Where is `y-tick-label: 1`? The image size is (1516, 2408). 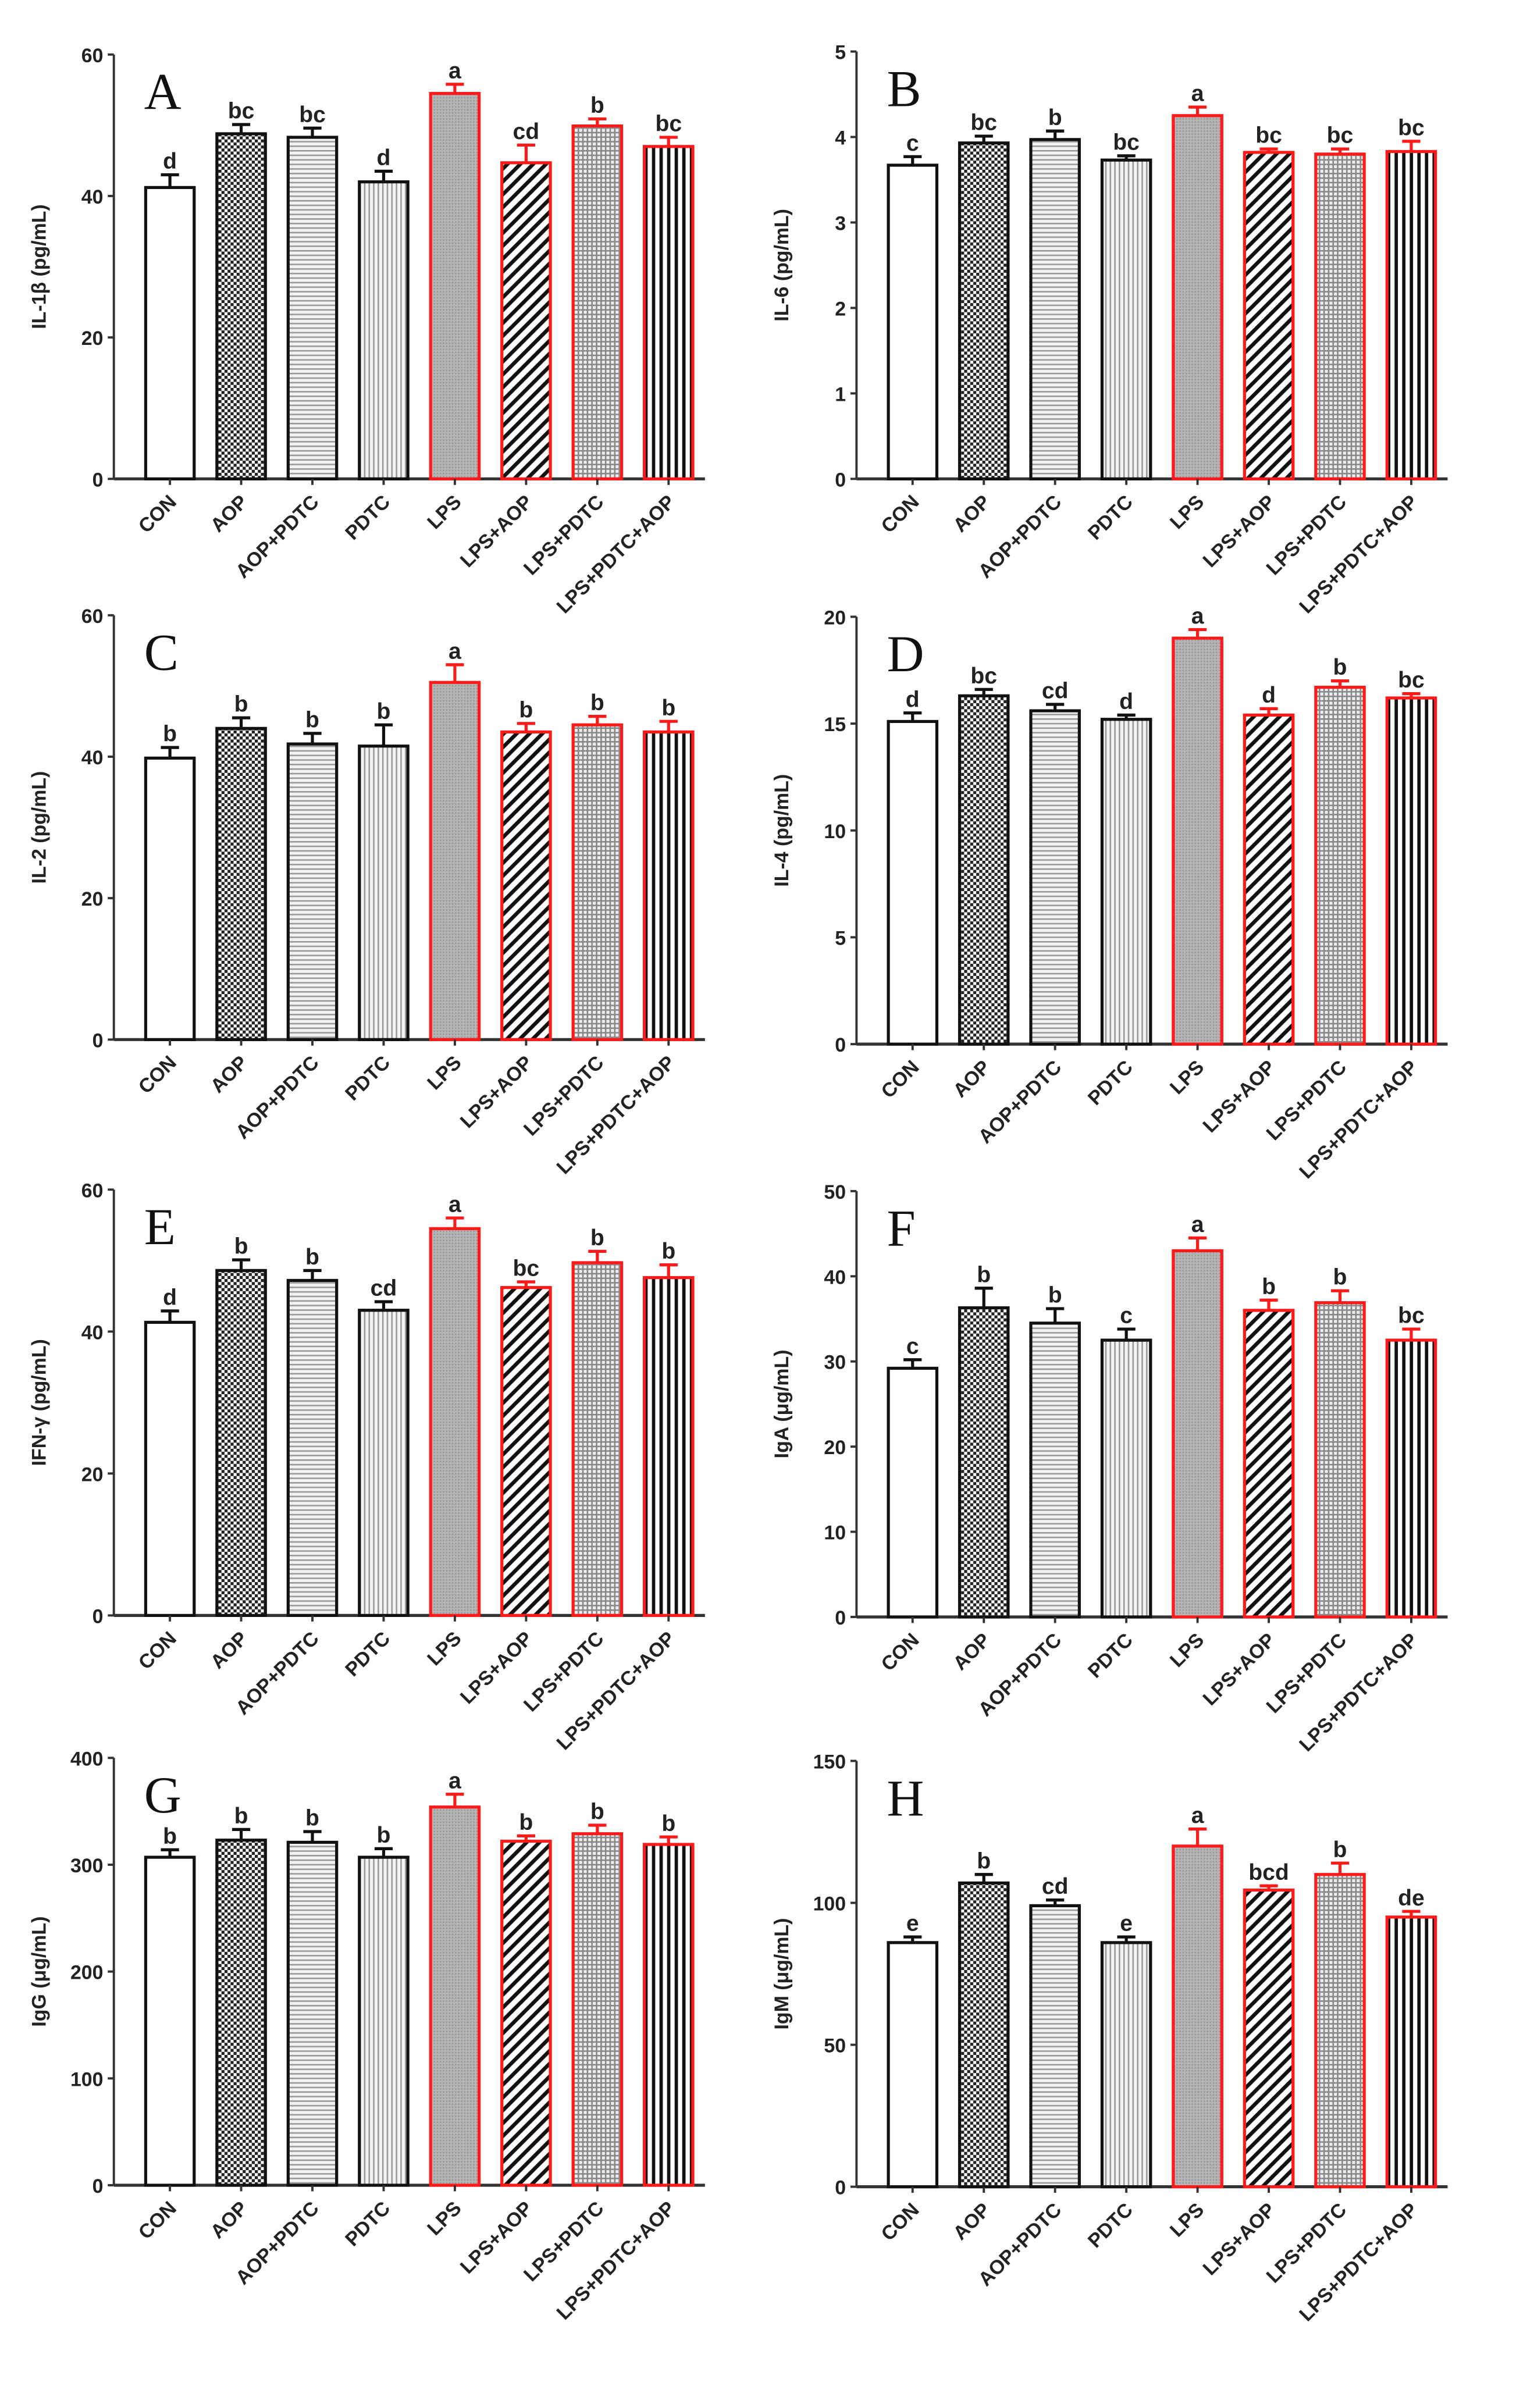 y-tick-label: 1 is located at coordinates (840, 394).